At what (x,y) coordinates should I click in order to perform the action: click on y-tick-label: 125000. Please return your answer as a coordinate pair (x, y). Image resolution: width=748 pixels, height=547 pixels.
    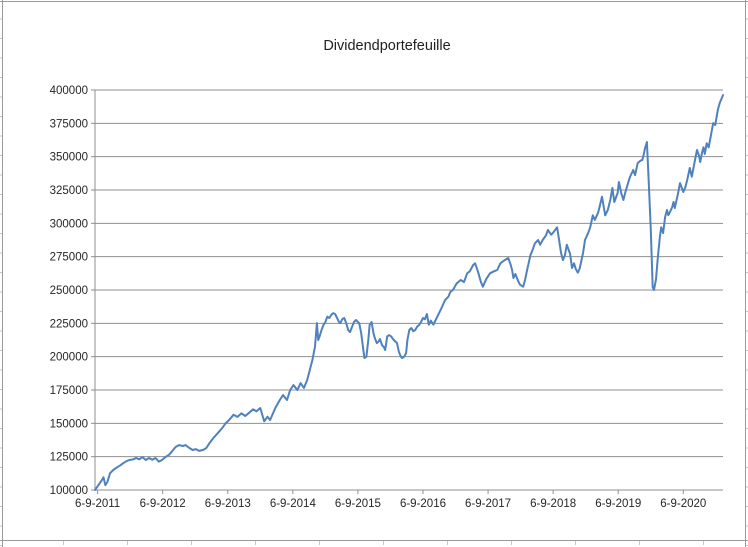
    Looking at the image, I should click on (69, 458).